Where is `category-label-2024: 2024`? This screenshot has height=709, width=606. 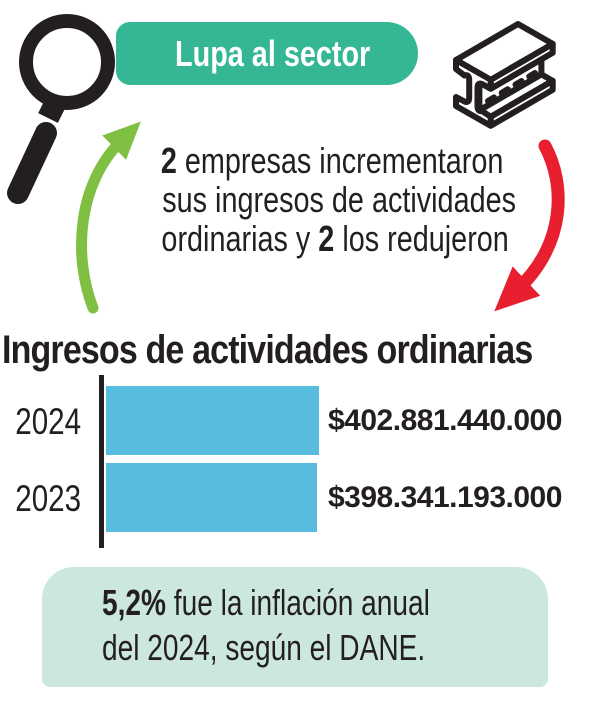 category-label-2024: 2024 is located at coordinates (48, 421).